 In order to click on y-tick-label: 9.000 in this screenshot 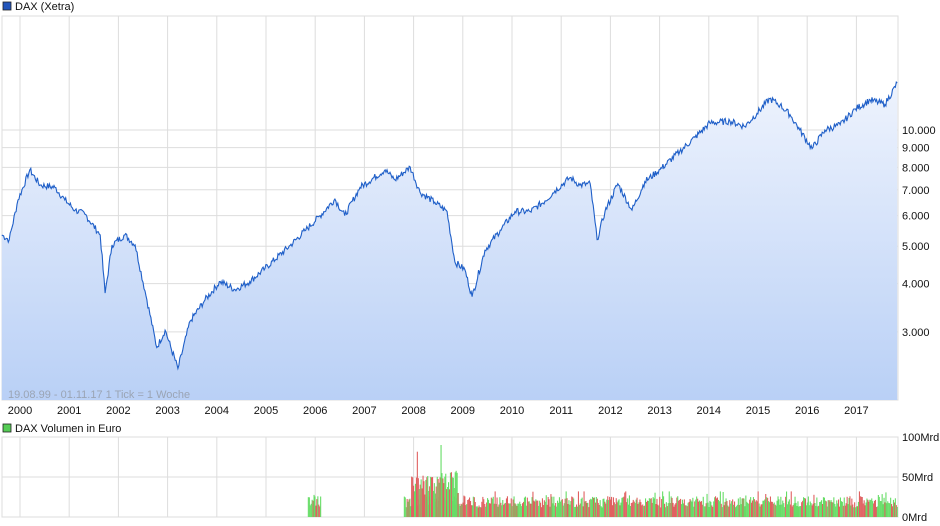, I will do `click(916, 149)`.